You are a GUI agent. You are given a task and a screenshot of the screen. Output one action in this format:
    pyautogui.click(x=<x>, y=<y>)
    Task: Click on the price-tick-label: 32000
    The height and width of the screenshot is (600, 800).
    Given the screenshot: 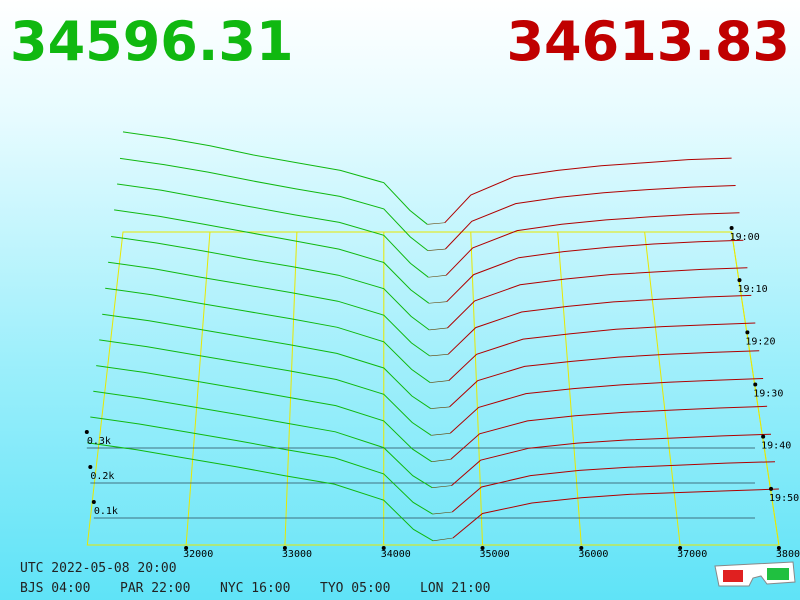 What is the action you would take?
    pyautogui.click(x=198, y=554)
    